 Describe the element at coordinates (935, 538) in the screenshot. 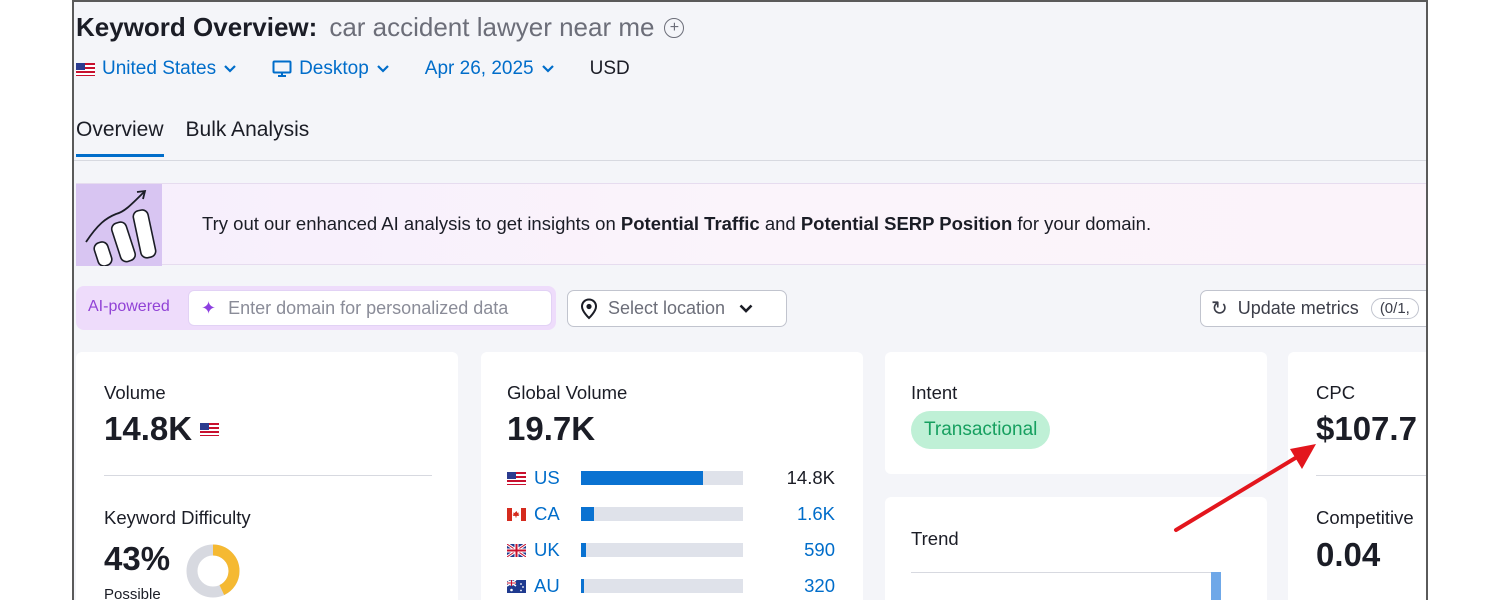

I see `trend-label: Trend` at that location.